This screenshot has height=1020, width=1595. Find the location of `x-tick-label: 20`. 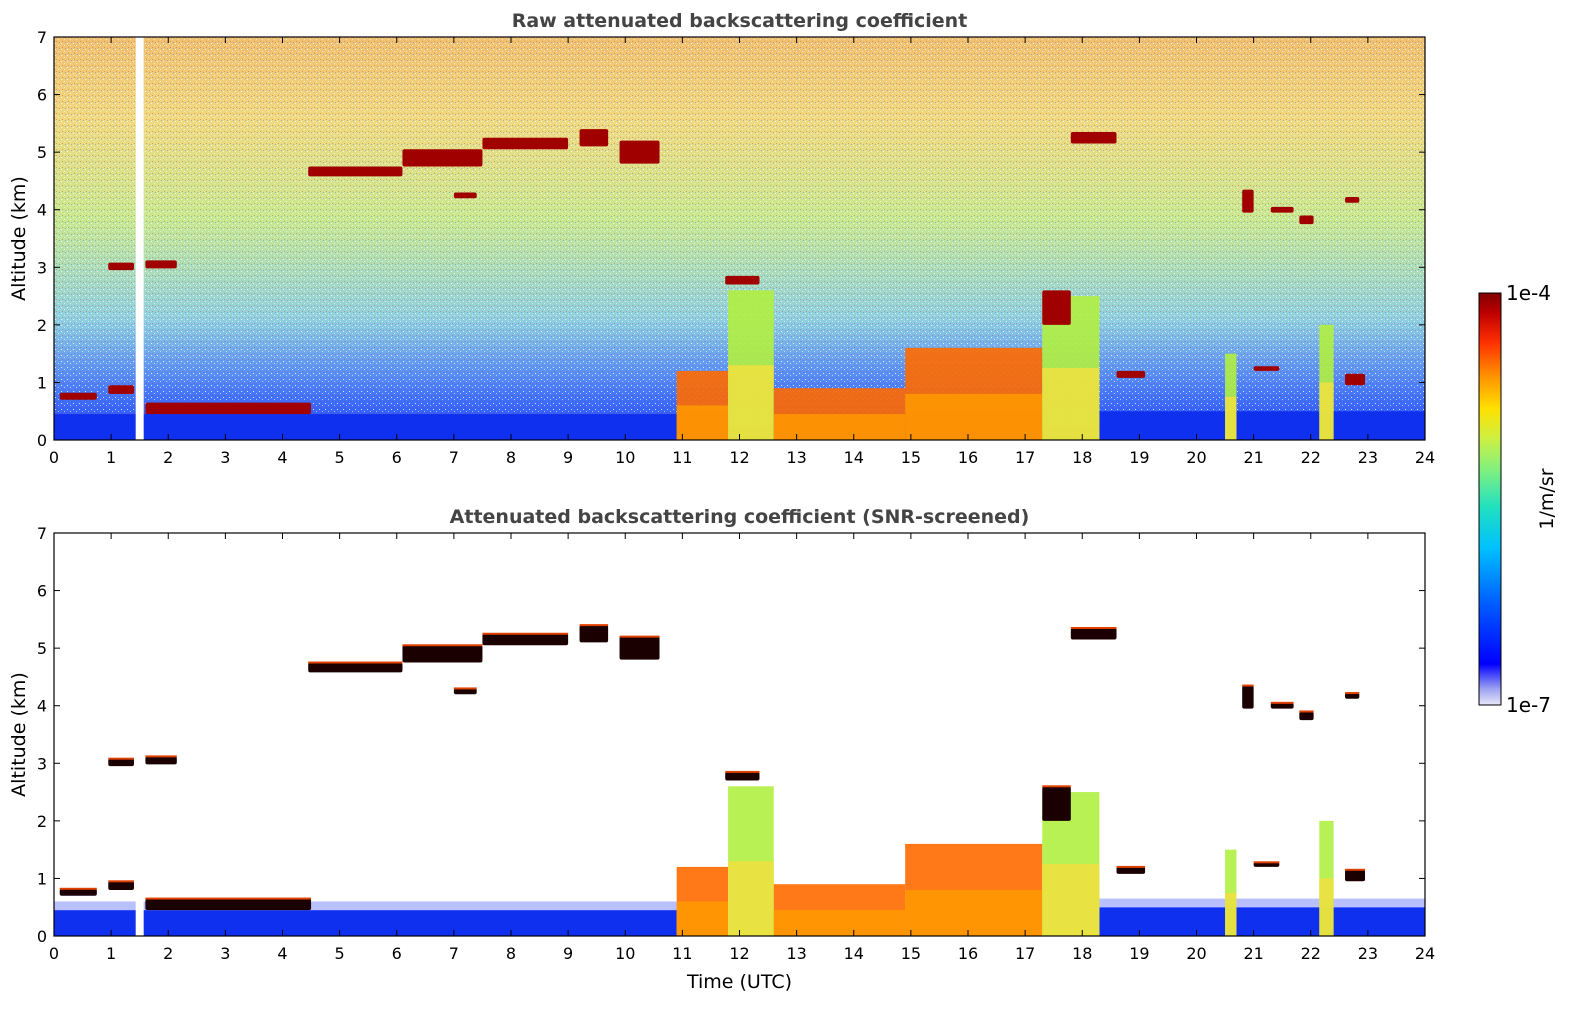

x-tick-label: 20 is located at coordinates (1196, 953).